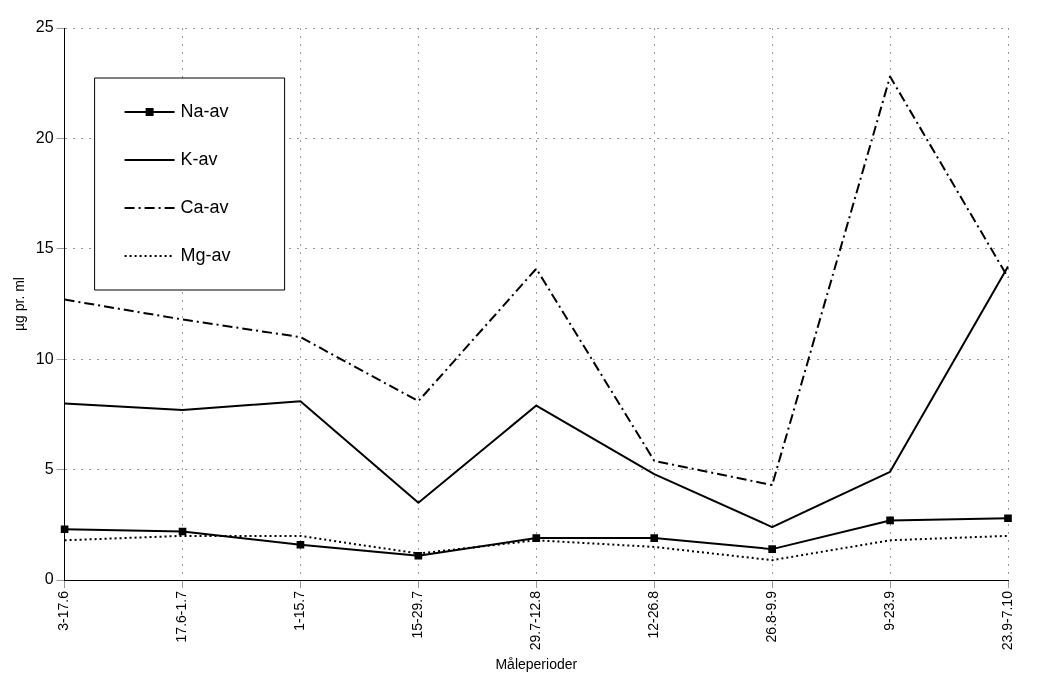 The image size is (1037, 693). I want to click on legend-label: Ca-av, so click(204, 206).